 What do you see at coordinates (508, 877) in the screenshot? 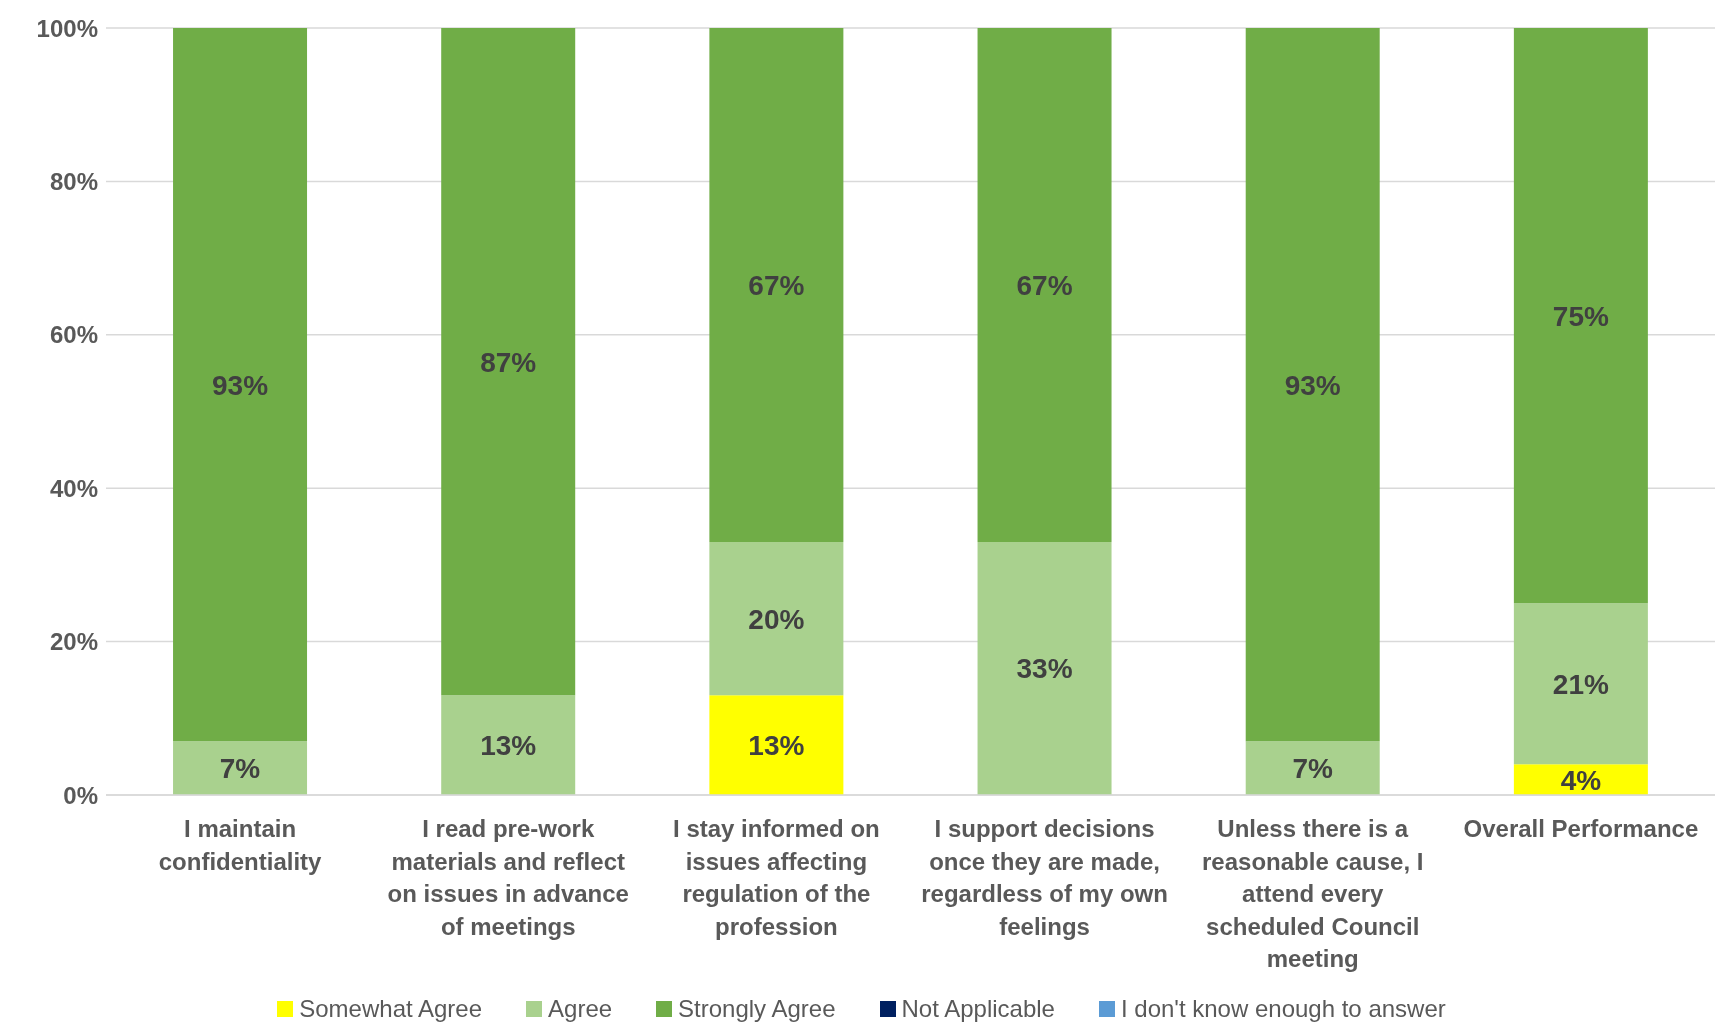
I see `x-tick-label: I read pre-work materials and reflect on issues in advance of meetings` at bounding box center [508, 877].